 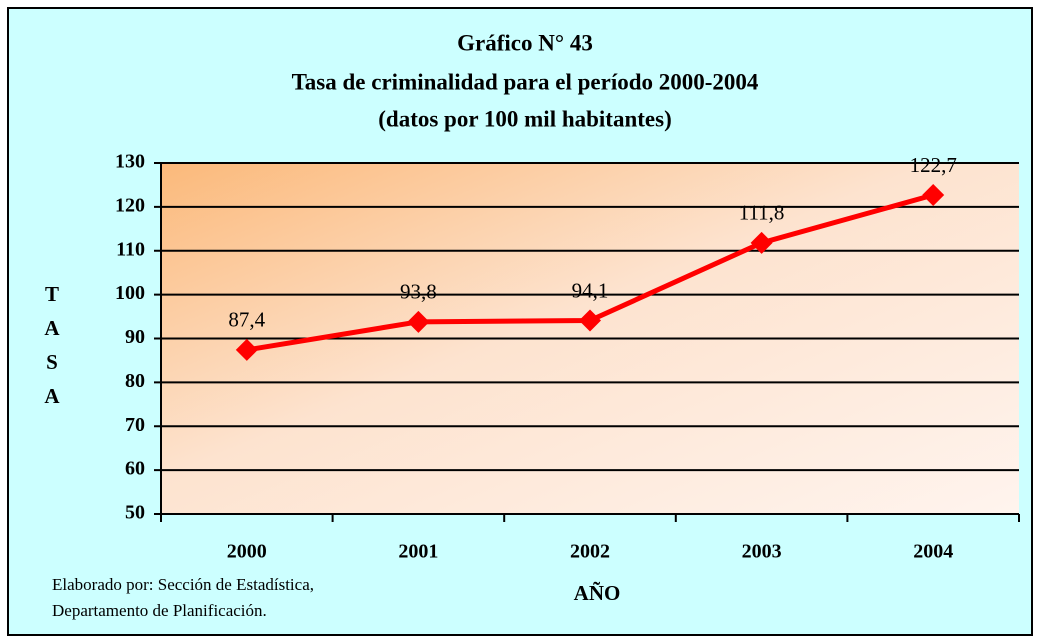 What do you see at coordinates (130, 293) in the screenshot?
I see `y-tick-label: 100` at bounding box center [130, 293].